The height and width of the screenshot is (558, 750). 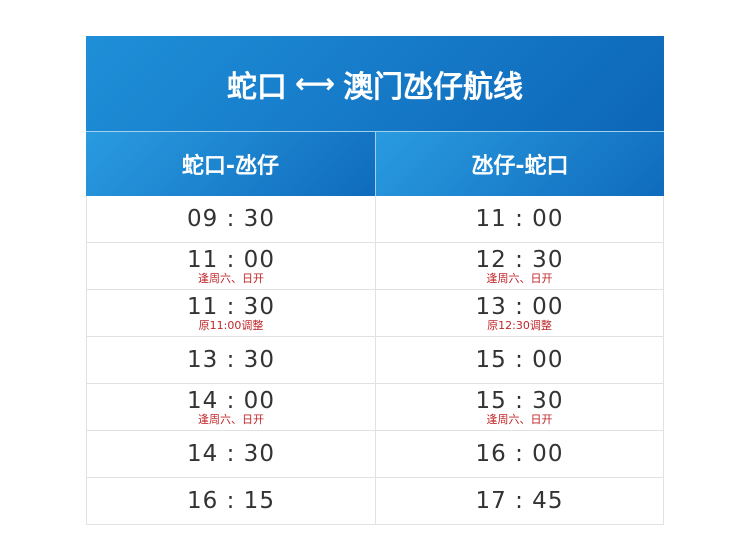 I want to click on column-header: 蛇口-氹仔, so click(x=231, y=164).